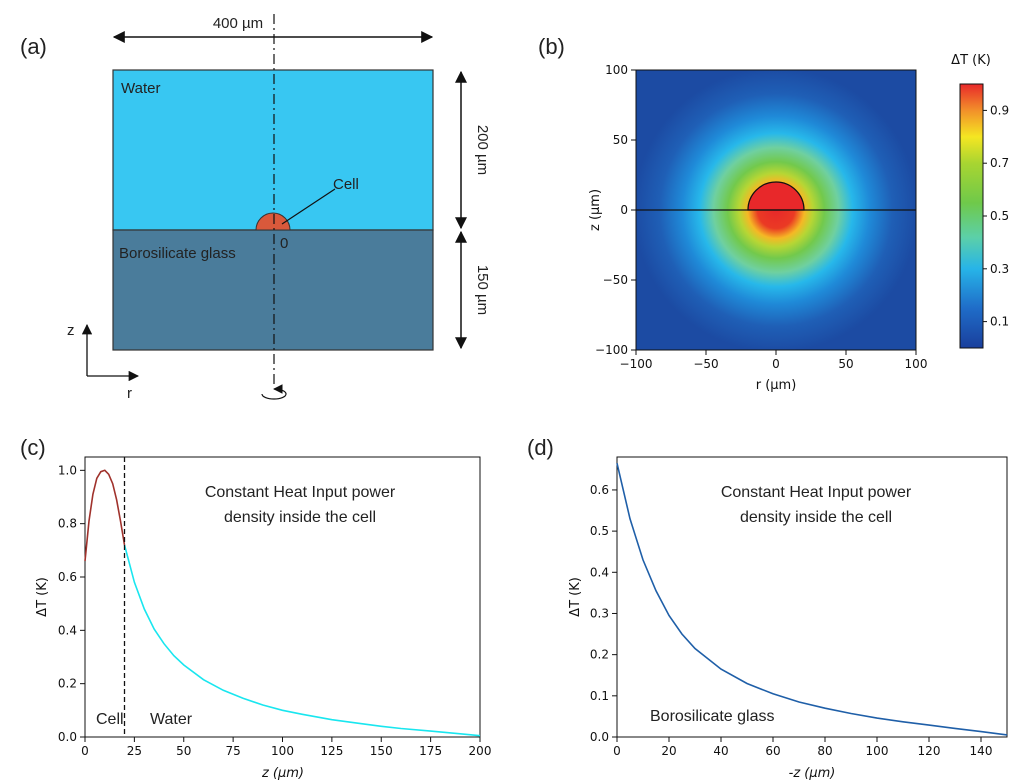 The height and width of the screenshot is (783, 1014). Describe the element at coordinates (430, 751) in the screenshot. I see `chart-c-xtick-label: 175` at that location.